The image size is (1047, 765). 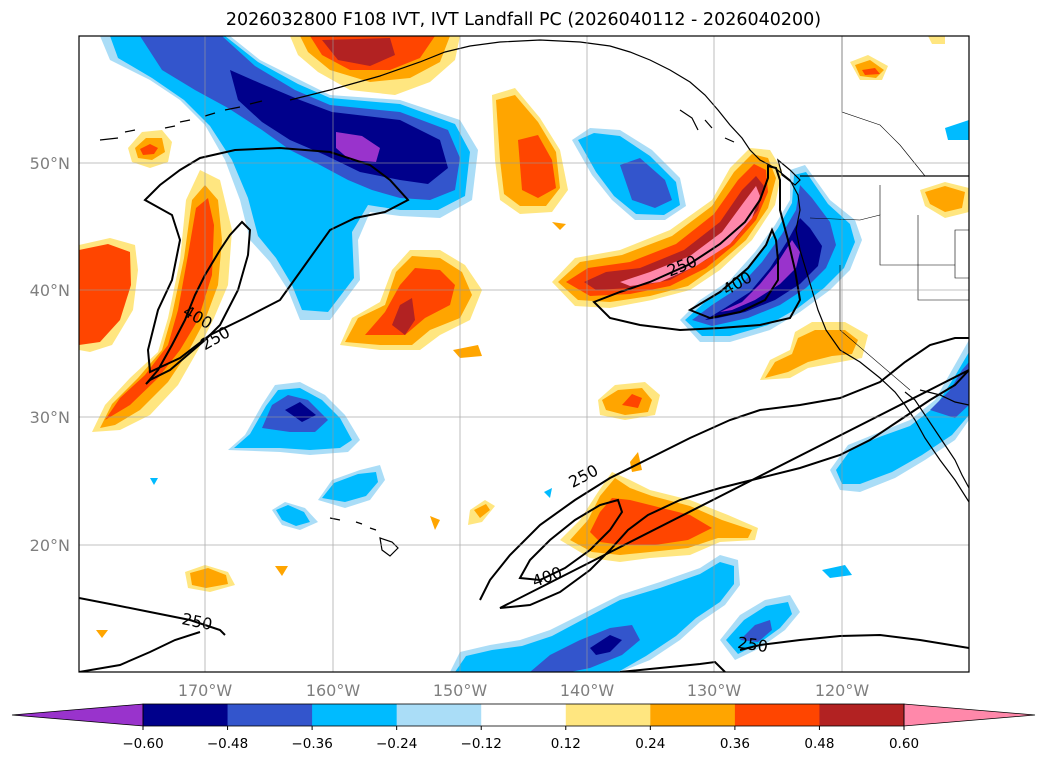 I want to click on ivt-negative-hawaii, so click(x=351, y=497).